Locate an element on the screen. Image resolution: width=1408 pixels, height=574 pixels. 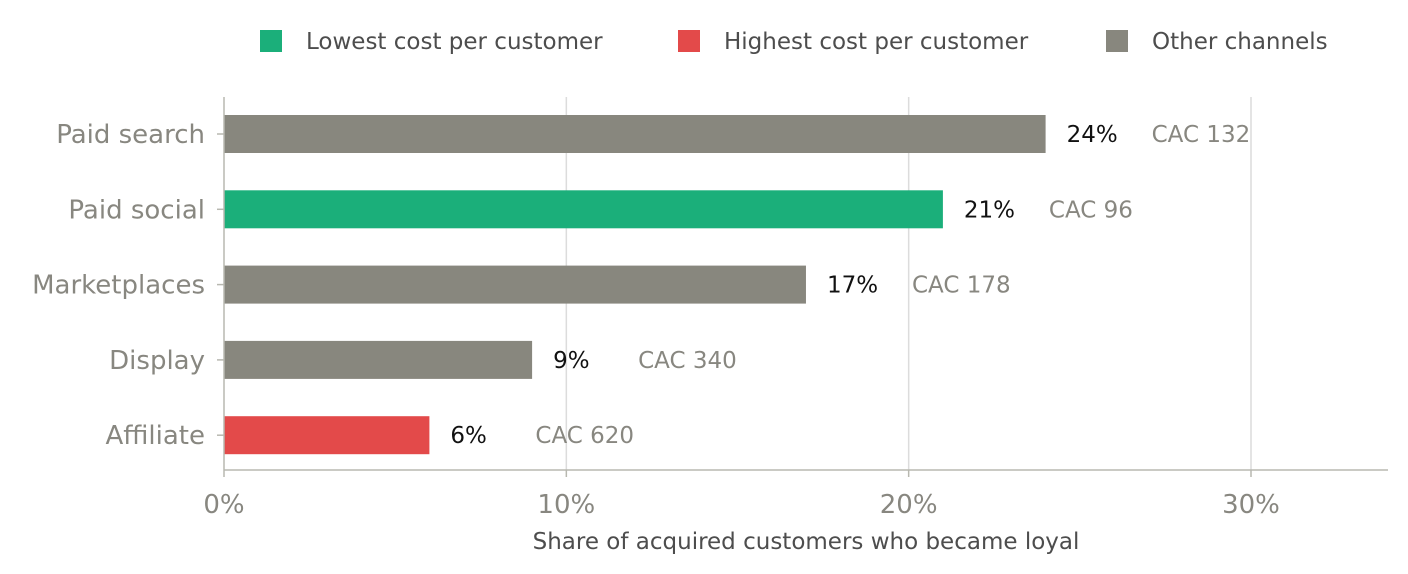
category-label: Paid search is located at coordinates (130, 135).